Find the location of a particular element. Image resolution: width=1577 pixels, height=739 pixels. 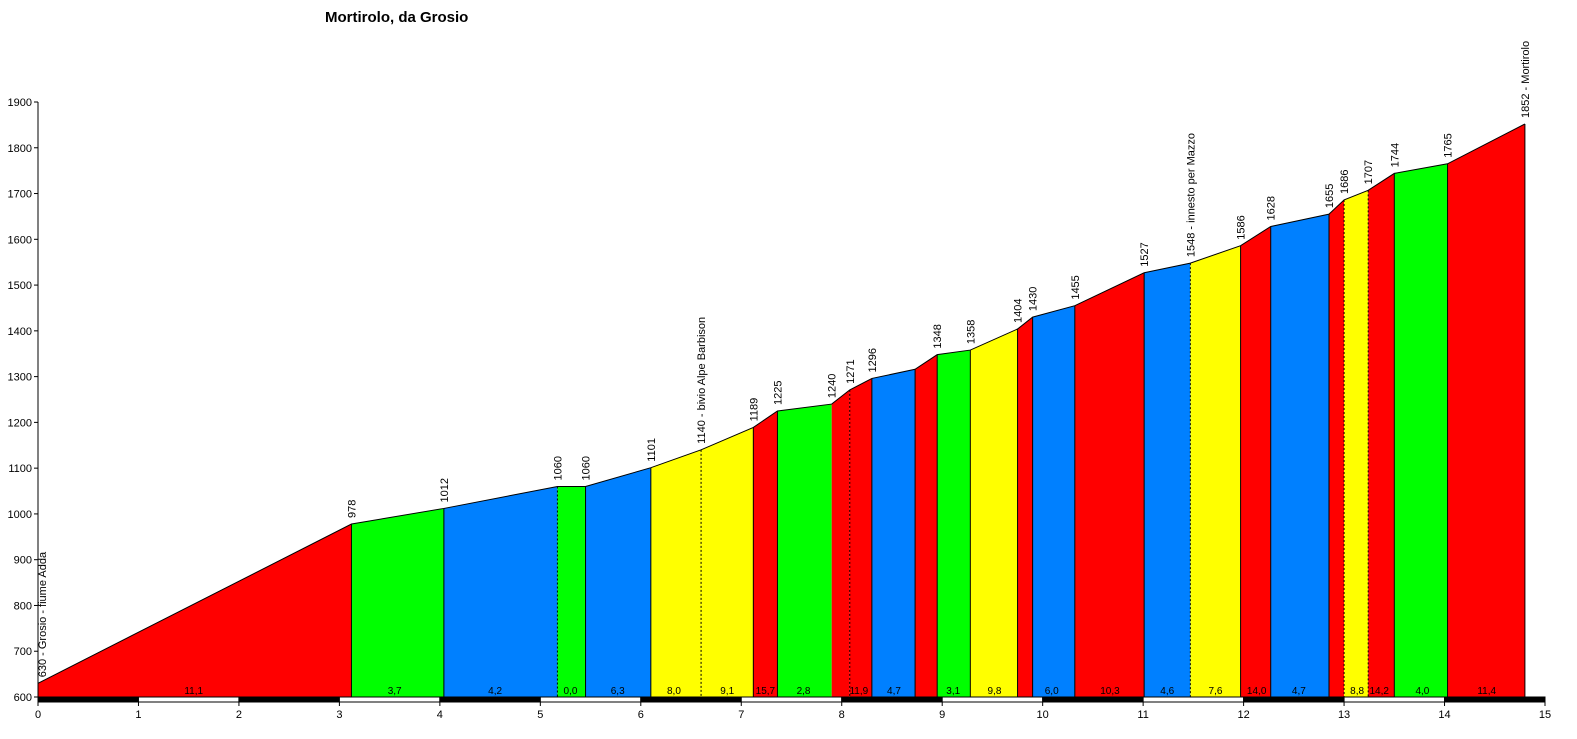

elevation-label: 1548 - innesto per Mazzo is located at coordinates (1191, 195).